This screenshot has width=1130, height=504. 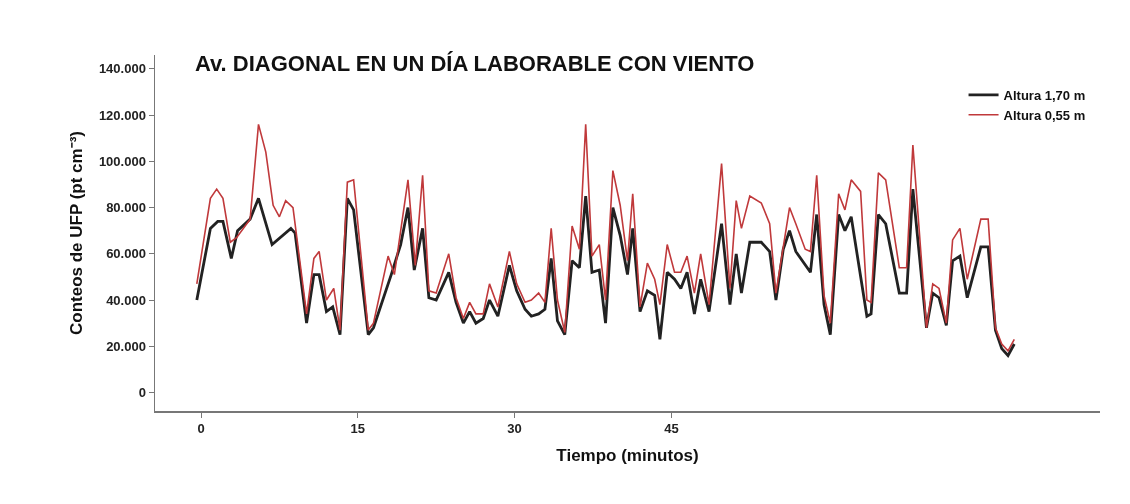 What do you see at coordinates (201, 429) in the screenshot?
I see `x-tick-label: 0` at bounding box center [201, 429].